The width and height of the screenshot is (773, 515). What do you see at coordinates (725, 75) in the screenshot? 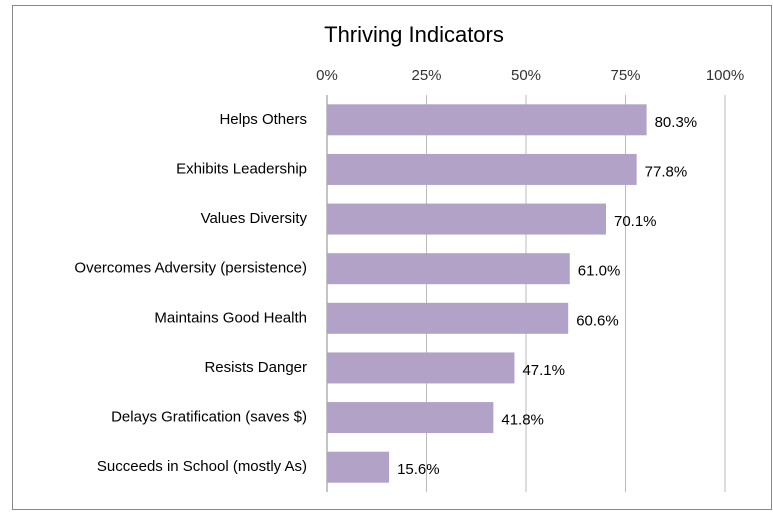
I see `x-tick-label: 100%` at bounding box center [725, 75].